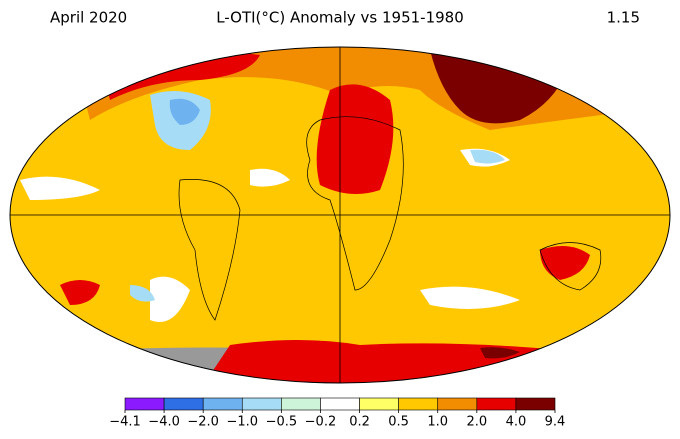 The width and height of the screenshot is (680, 439). I want to click on colorbar-tick-label: −1.0, so click(242, 422).